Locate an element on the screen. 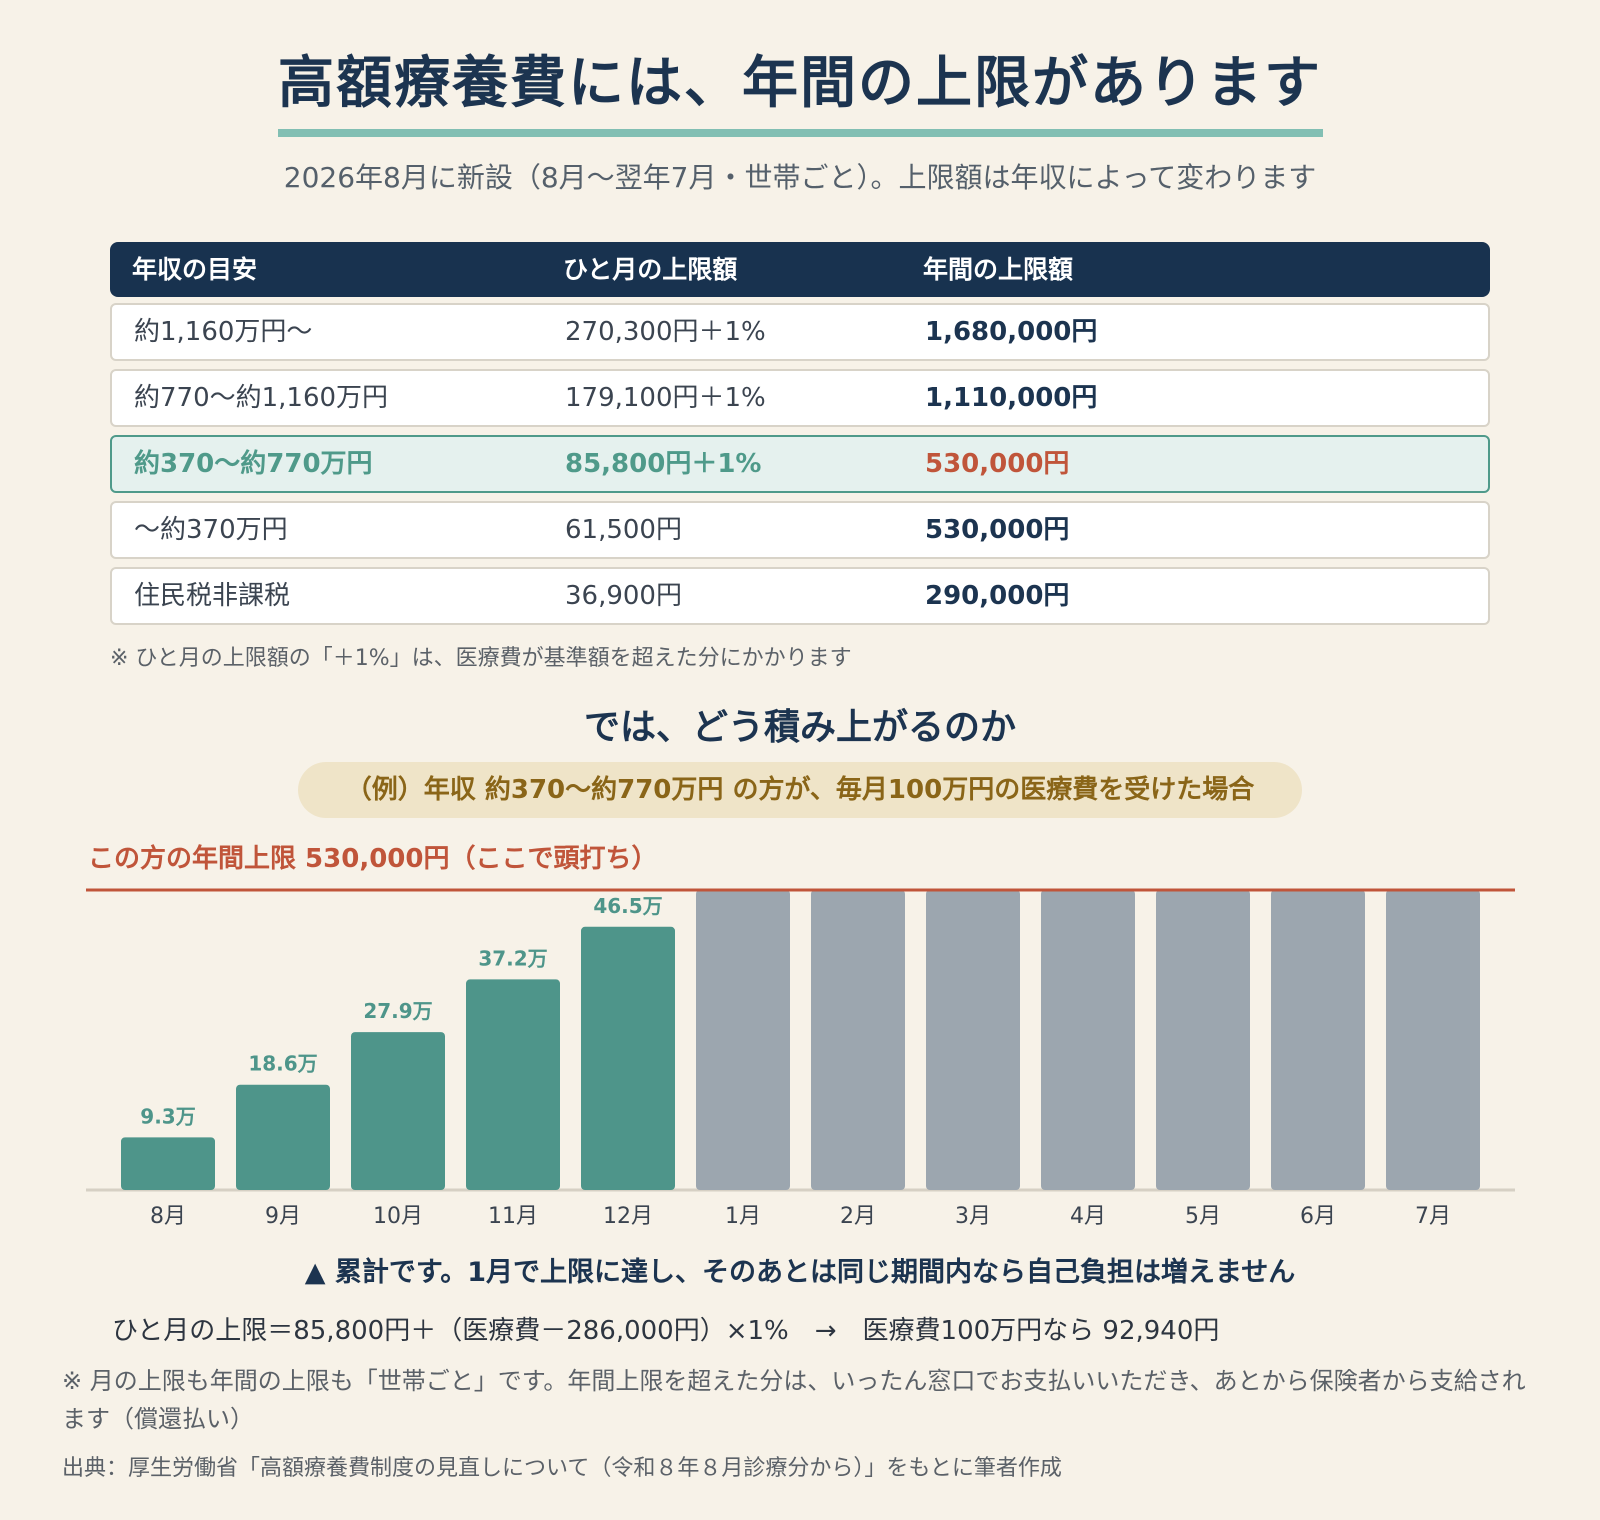  x-tick-label: 5月 is located at coordinates (1203, 1216).